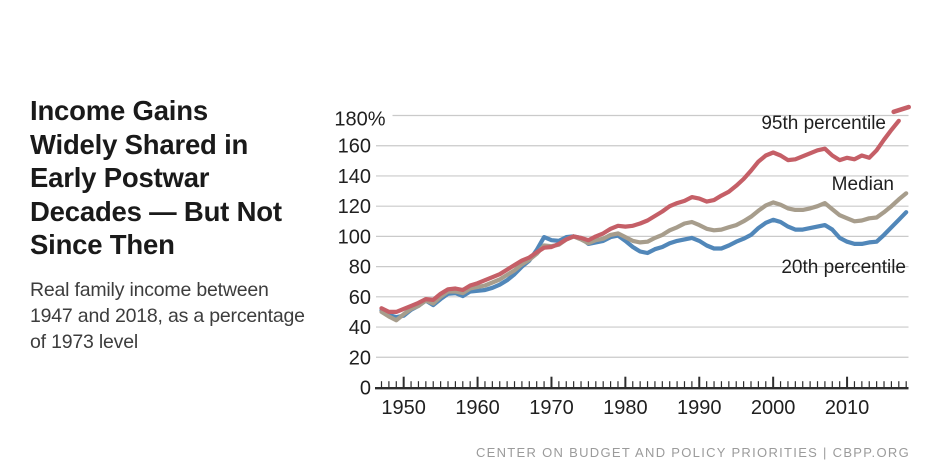  Describe the element at coordinates (863, 184) in the screenshot. I see `series-label-median: Median` at that location.